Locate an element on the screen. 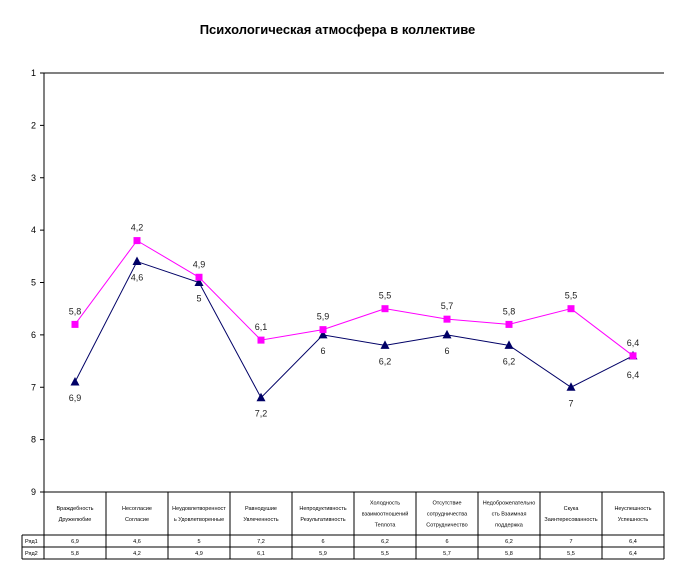 This screenshot has height=583, width=675. table-cell: 4,6 is located at coordinates (137, 542).